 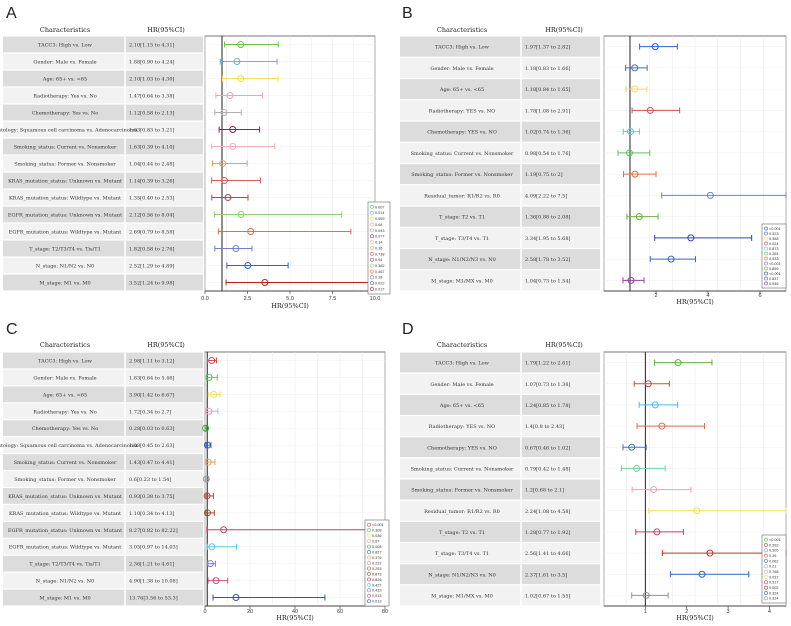 What do you see at coordinates (64, 97) in the screenshot?
I see `row-label: Radiotherapy: Yes vs. No` at bounding box center [64, 97].